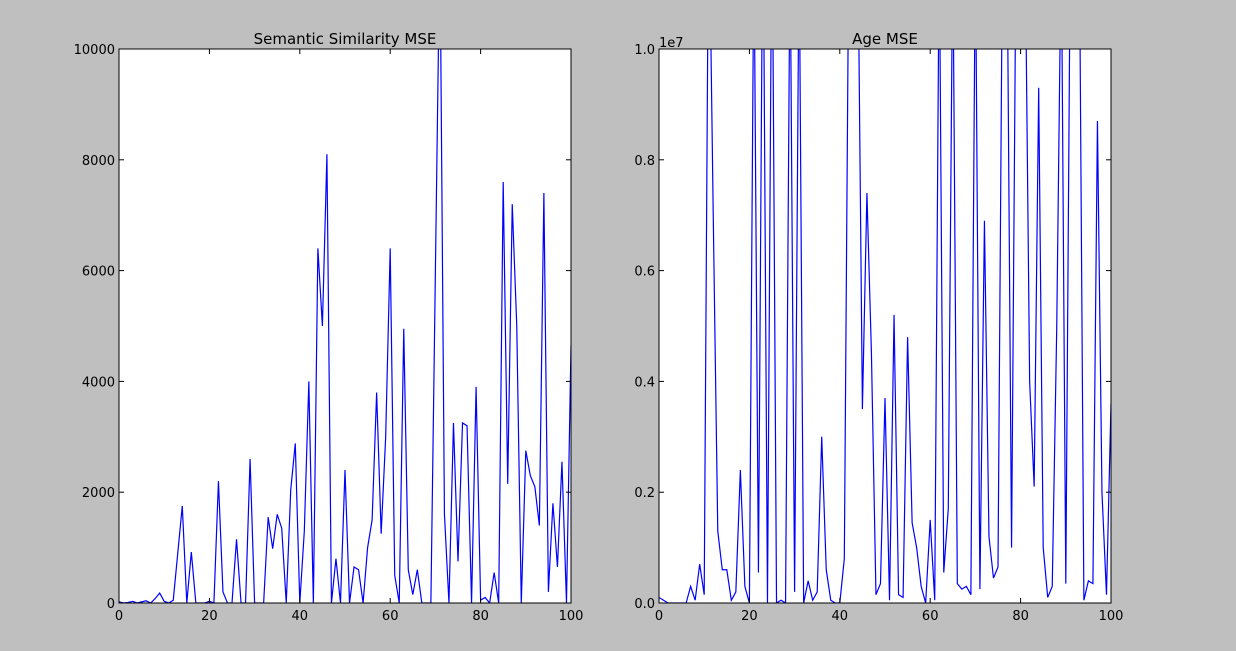 The width and height of the screenshot is (1236, 651). Describe the element at coordinates (644, 604) in the screenshot. I see `y-tick-label: 0.0` at that location.